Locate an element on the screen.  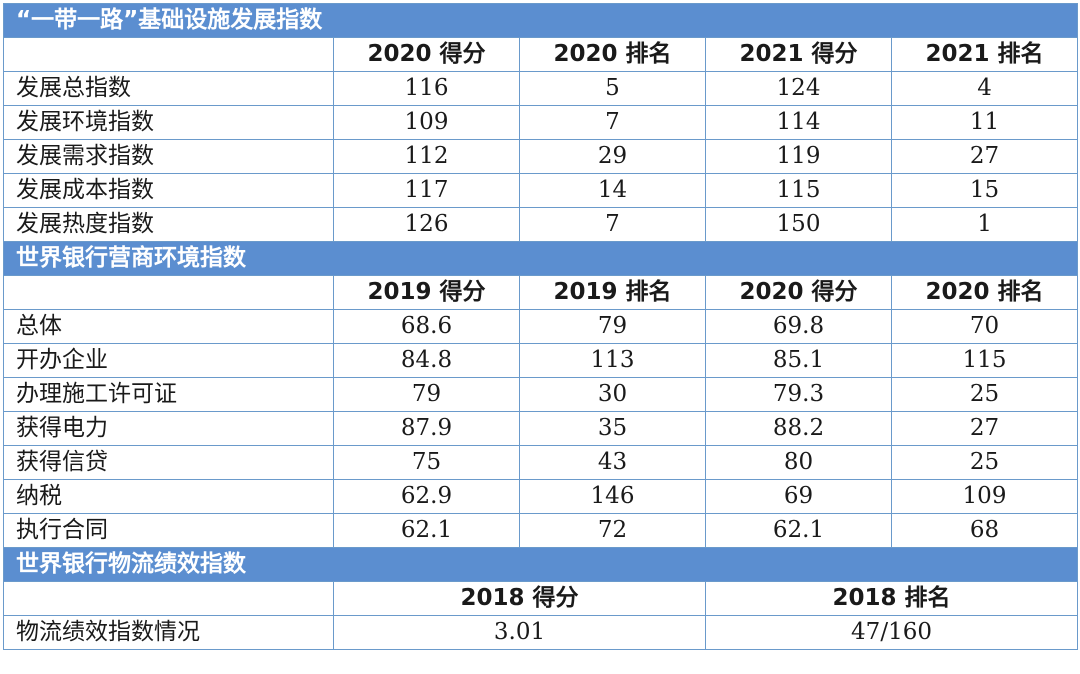
cell-value: 69 is located at coordinates (798, 496).